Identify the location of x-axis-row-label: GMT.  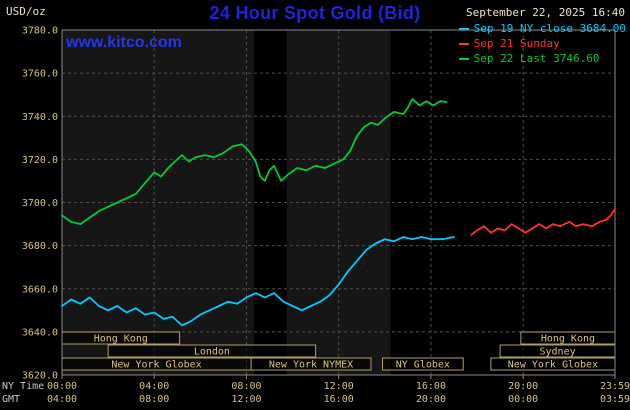
(11, 399).